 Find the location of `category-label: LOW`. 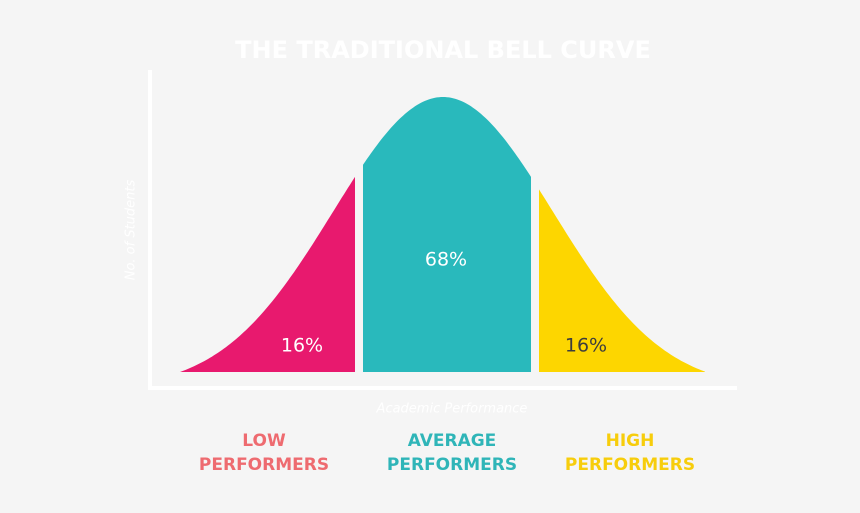

category-label: LOW is located at coordinates (264, 441).